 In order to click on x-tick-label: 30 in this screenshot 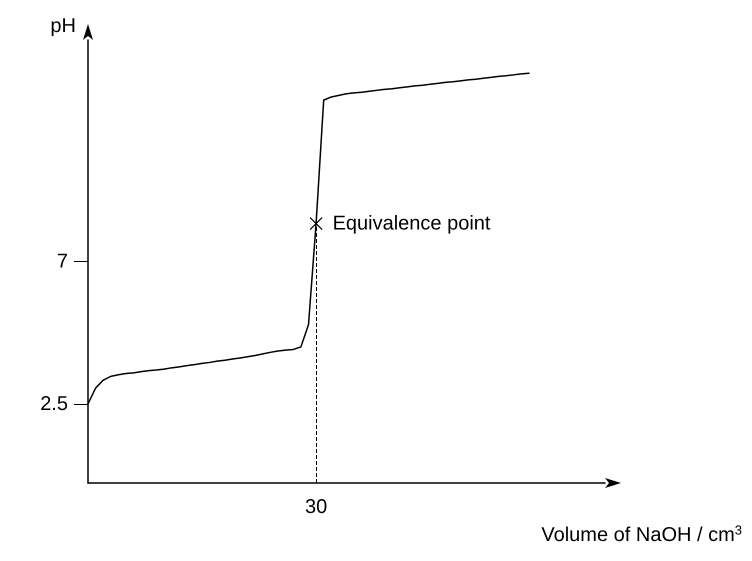, I will do `click(316, 507)`.